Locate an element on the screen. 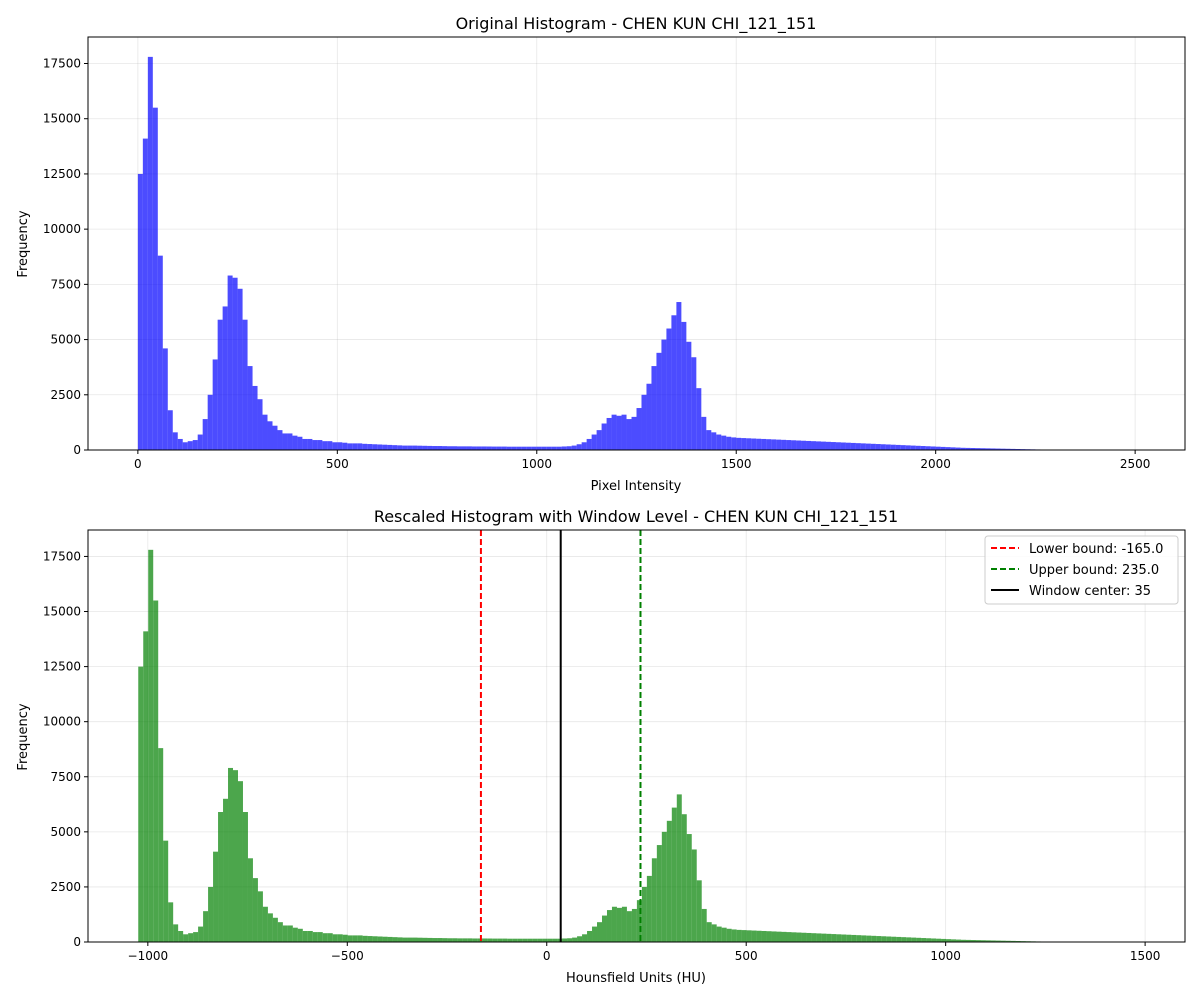  x-tick-label: 500 is located at coordinates (746, 956).